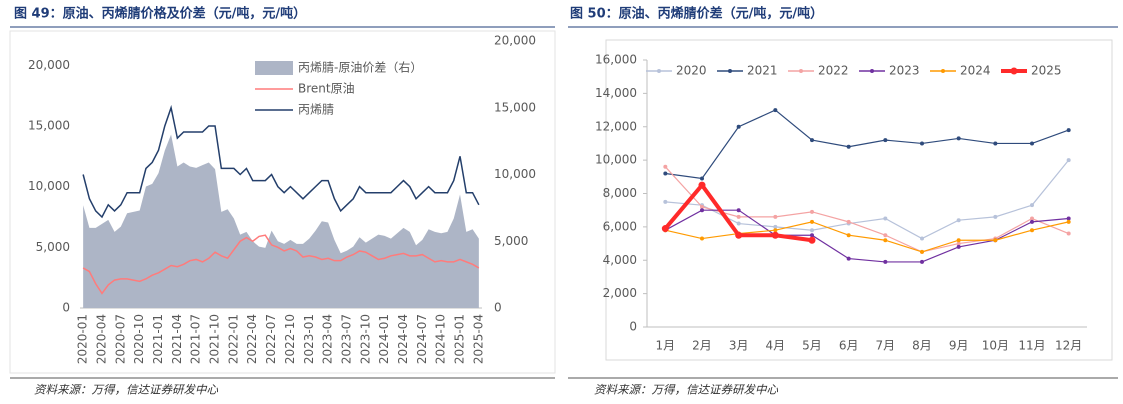 Image resolution: width=1123 pixels, height=404 pixels. Describe the element at coordinates (696, 14) in the screenshot. I see `chart-title: 图 50：原油、丙烯腈价差（元/吨，元/吨）` at that location.